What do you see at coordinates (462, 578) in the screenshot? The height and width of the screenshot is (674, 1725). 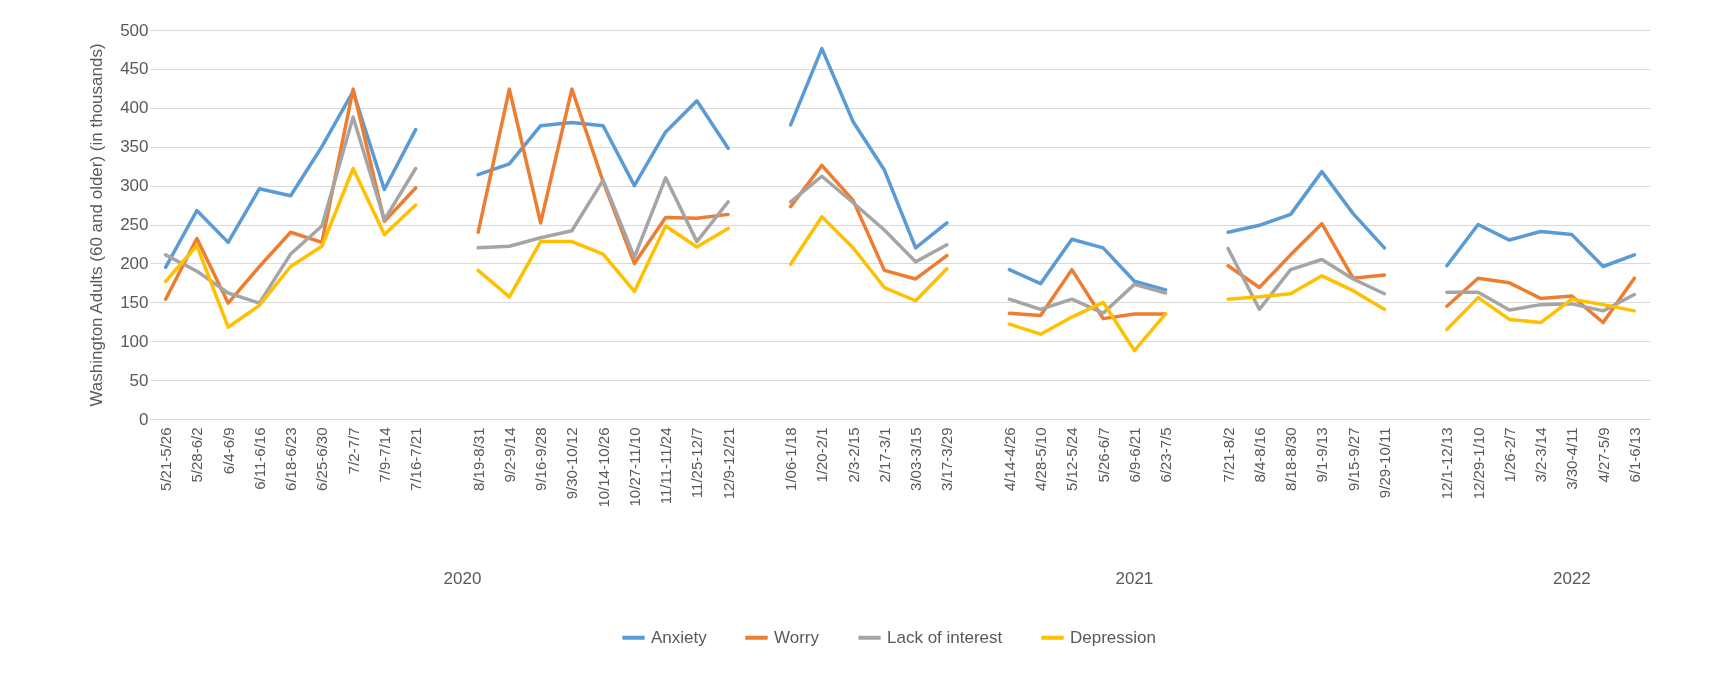 I see `text: 2020` at bounding box center [462, 578].